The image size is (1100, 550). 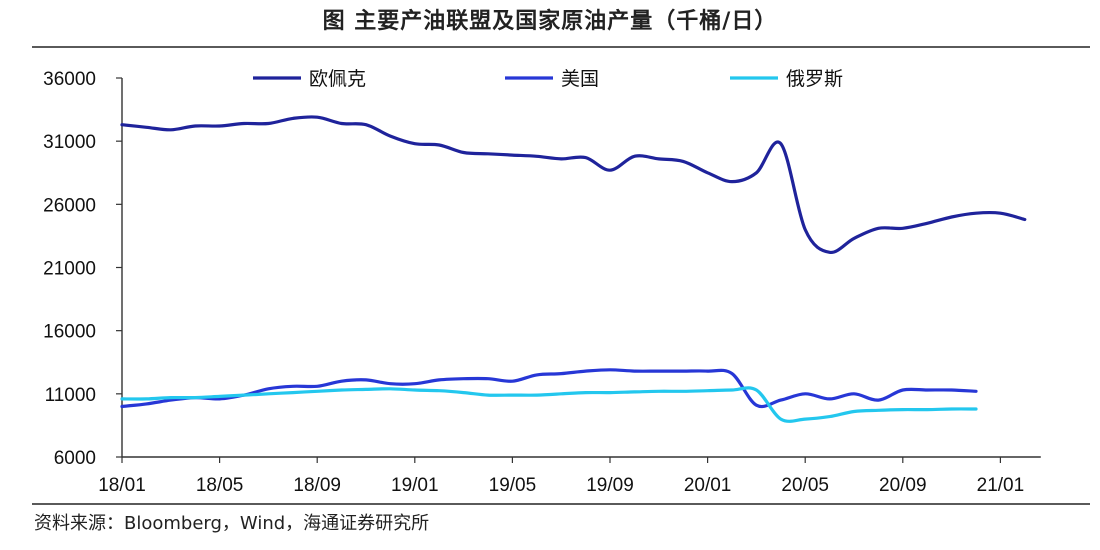 I want to click on legend-label-opec: 欧佩克, so click(x=337, y=79).